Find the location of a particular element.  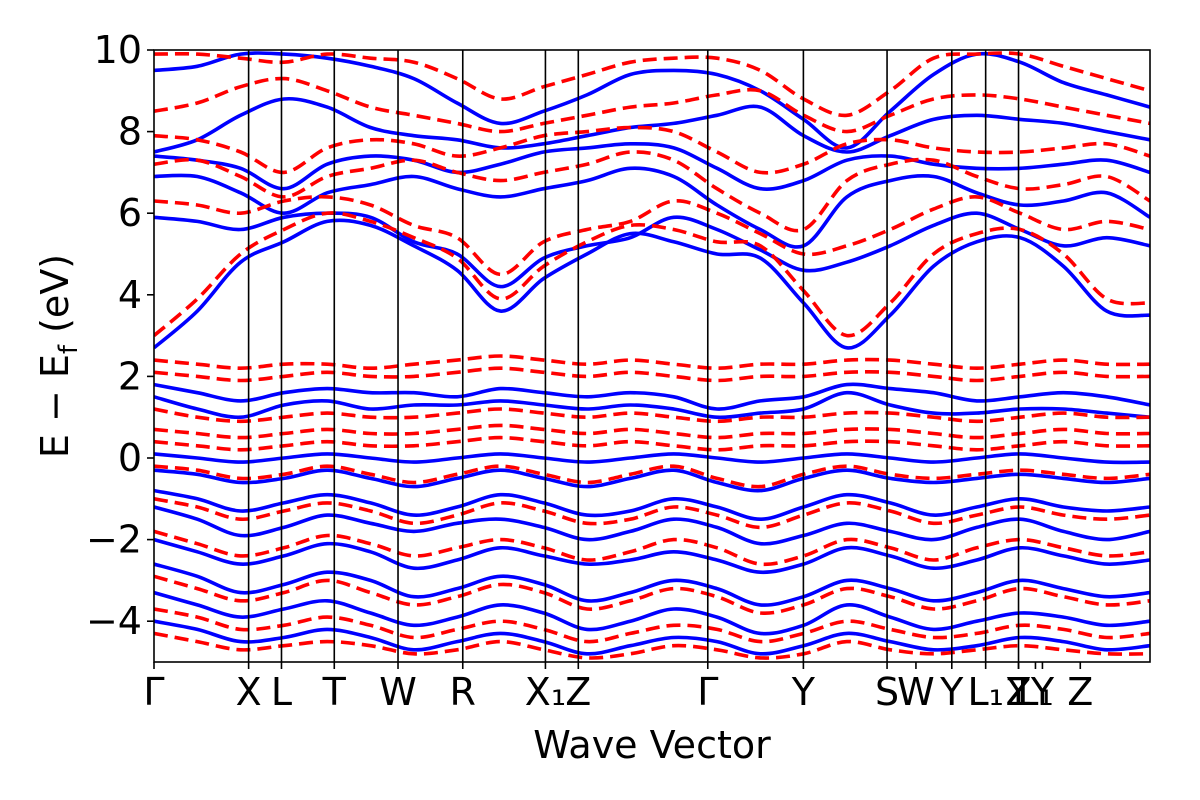

x-tick-label-1: X is located at coordinates (249, 692).